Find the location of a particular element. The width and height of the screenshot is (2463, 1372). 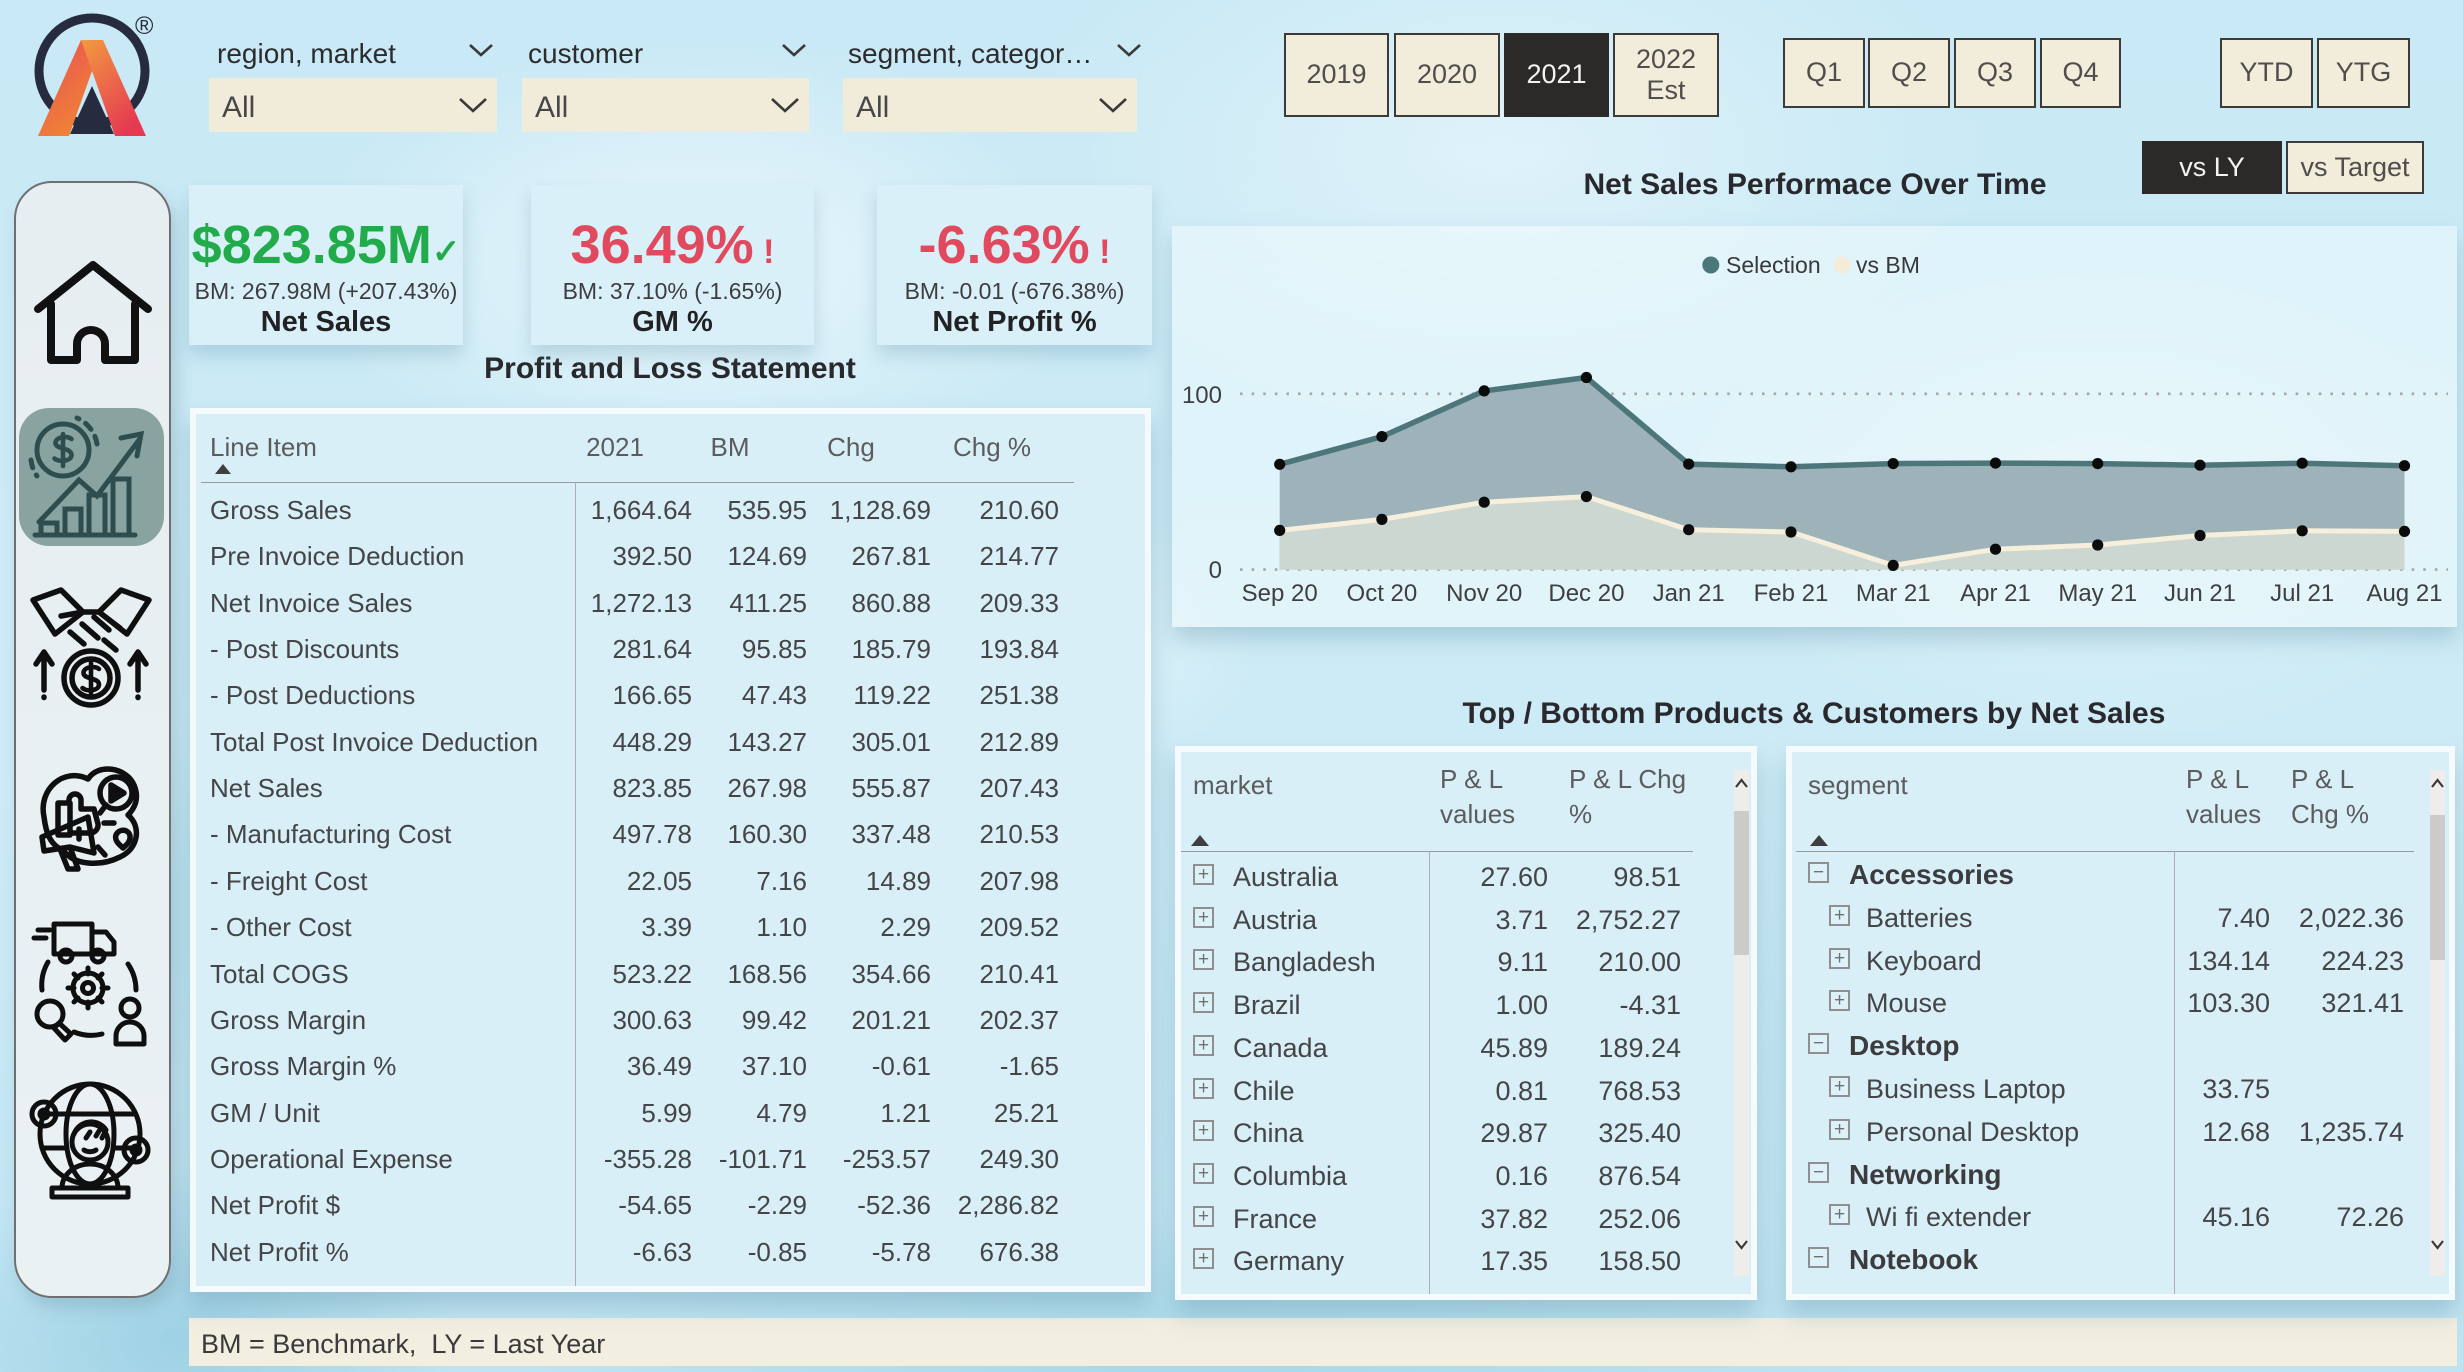

svg-text: 0 is located at coordinates (1215, 570).